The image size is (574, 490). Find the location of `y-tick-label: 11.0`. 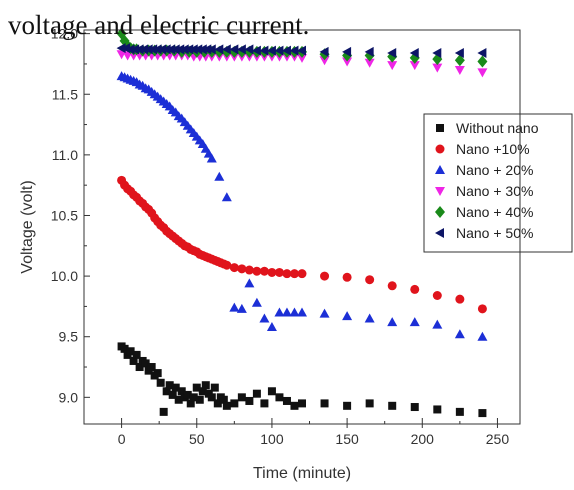

y-tick-label: 11.0 is located at coordinates (65, 155).